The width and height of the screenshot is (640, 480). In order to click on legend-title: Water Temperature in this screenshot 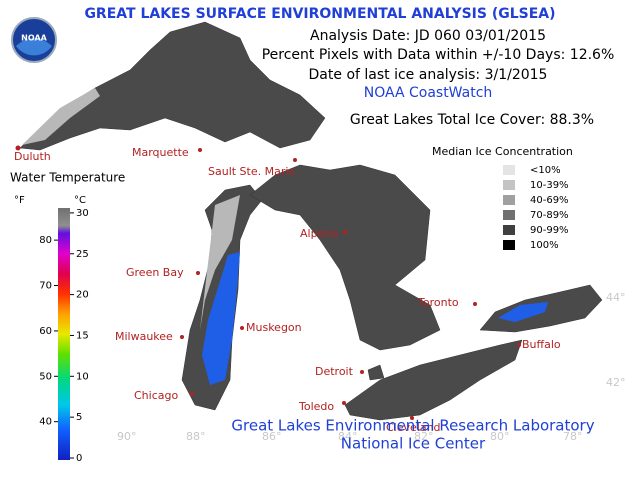, I will do `click(67, 178)`.